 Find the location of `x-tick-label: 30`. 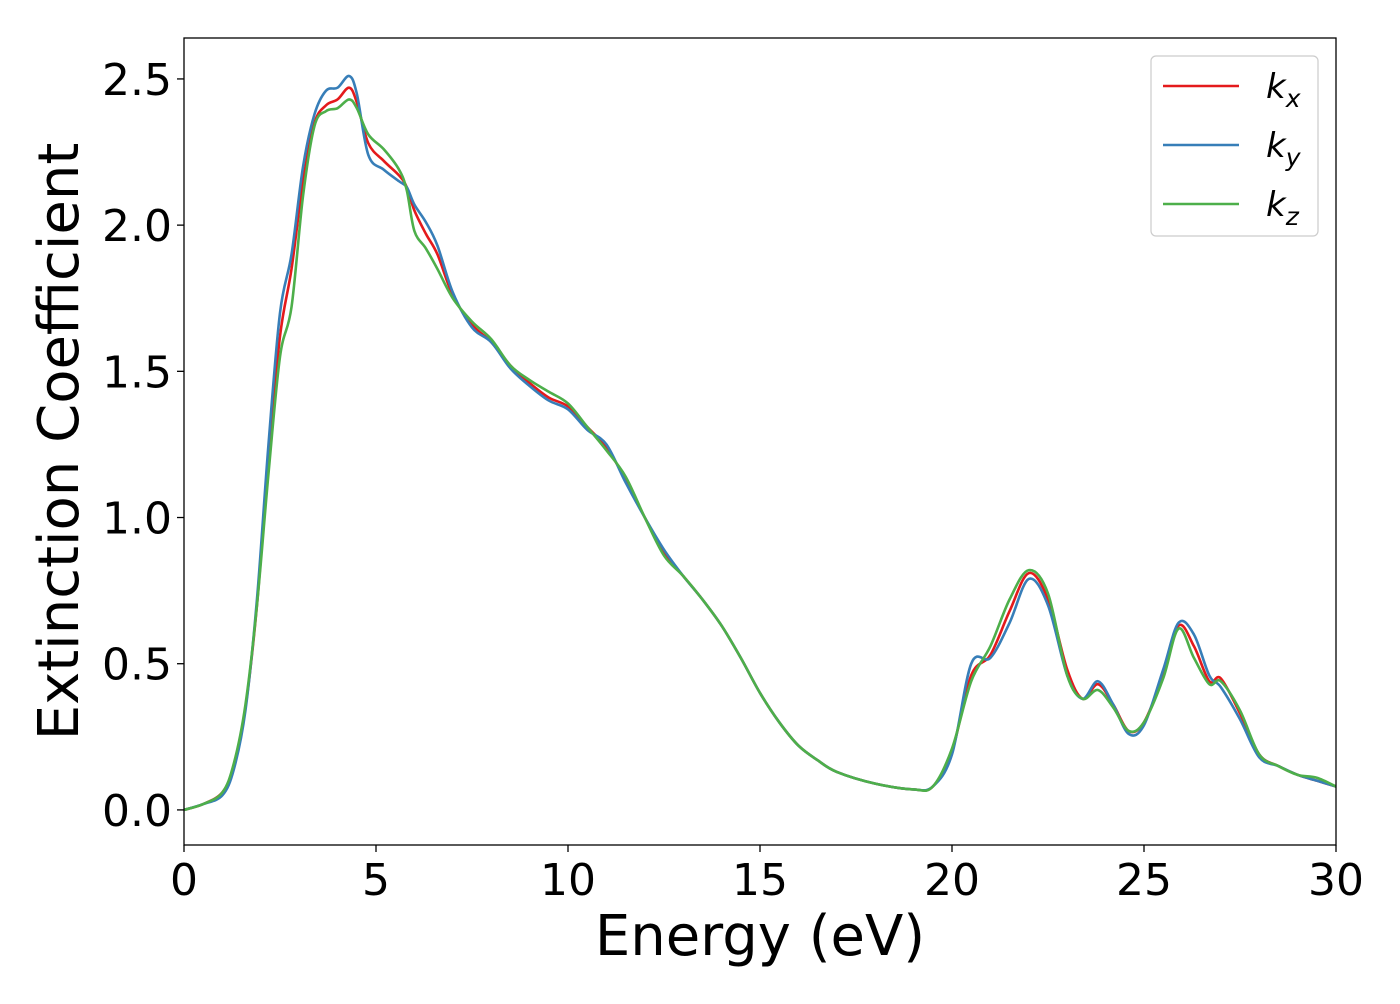

x-tick-label: 30 is located at coordinates (1336, 880).